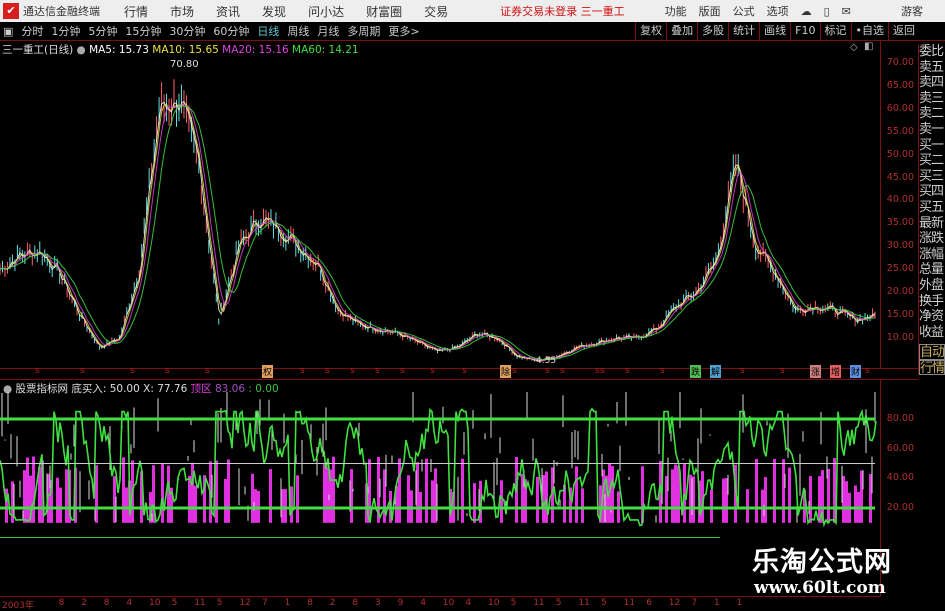 The width and height of the screenshot is (945, 611). I want to click on quote-field-label: 总量, so click(931, 270).